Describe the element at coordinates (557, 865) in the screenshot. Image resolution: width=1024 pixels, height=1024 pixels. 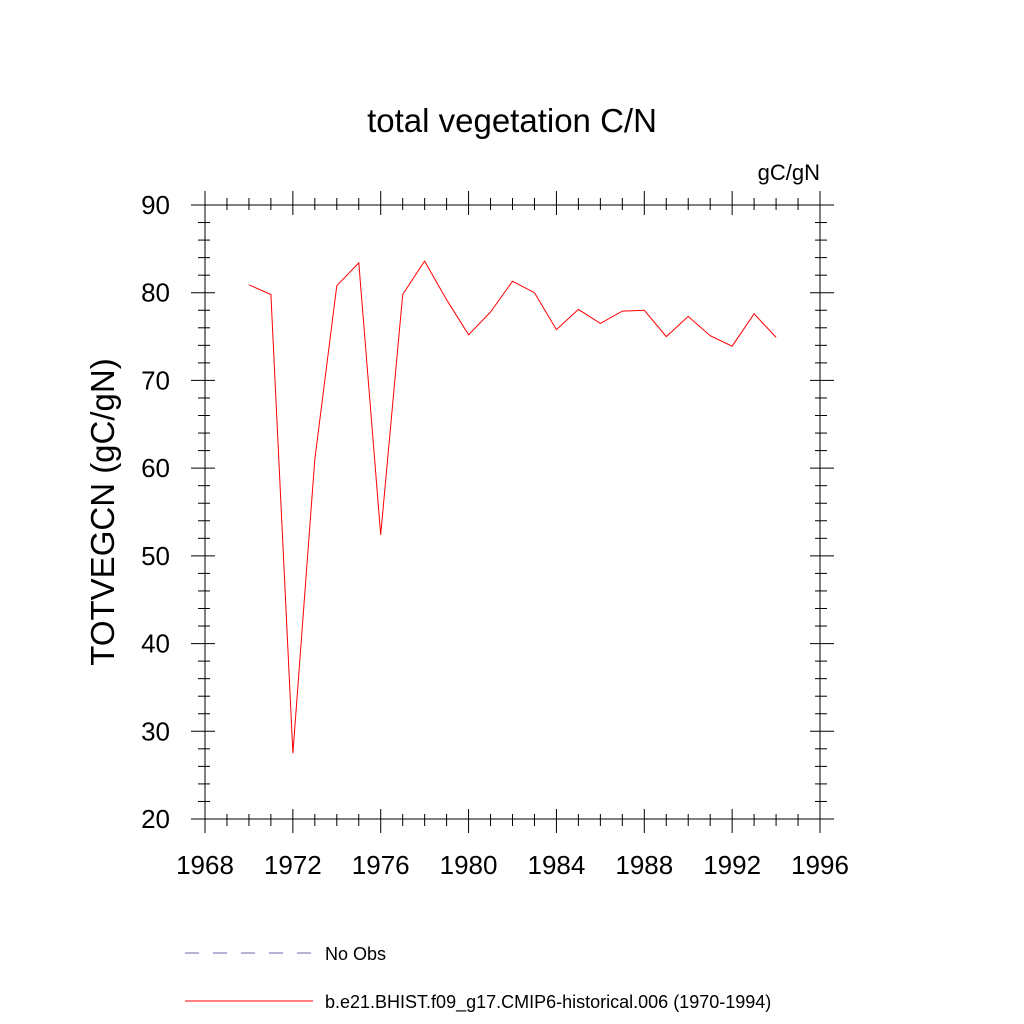
I see `x-tick-label: 1984` at that location.